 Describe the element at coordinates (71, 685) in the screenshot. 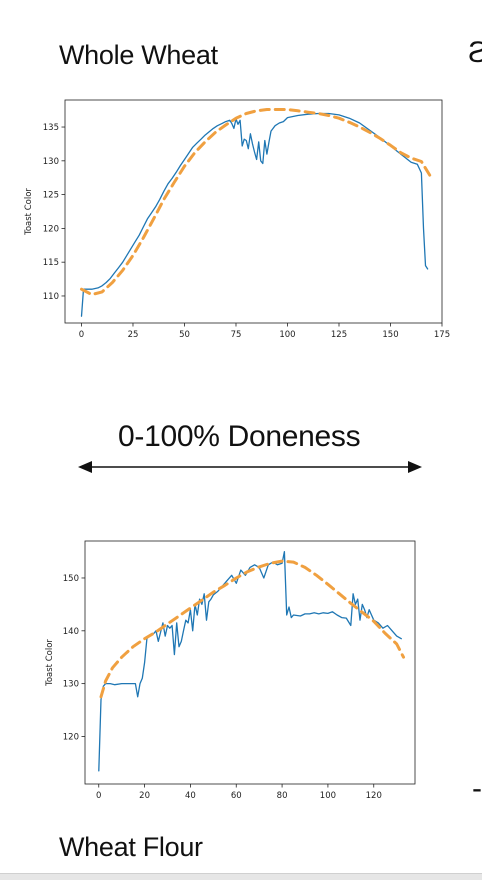

I see `wheat-flour-y-tick-label: 130` at that location.